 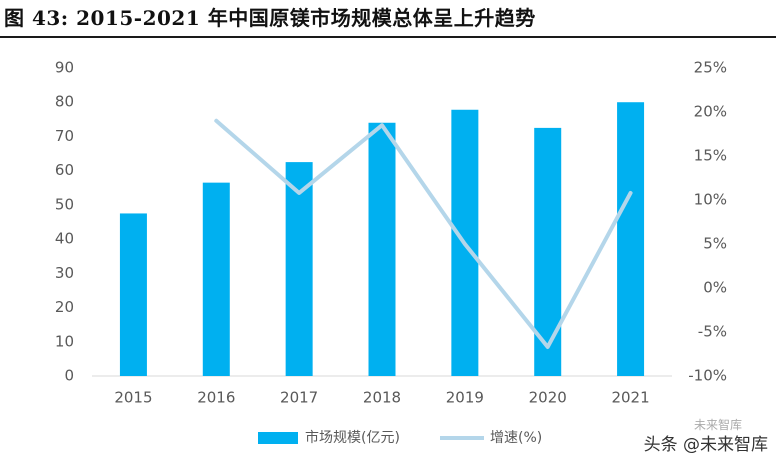 What do you see at coordinates (382, 125) in the screenshot?
I see `growth-point-2018` at bounding box center [382, 125].